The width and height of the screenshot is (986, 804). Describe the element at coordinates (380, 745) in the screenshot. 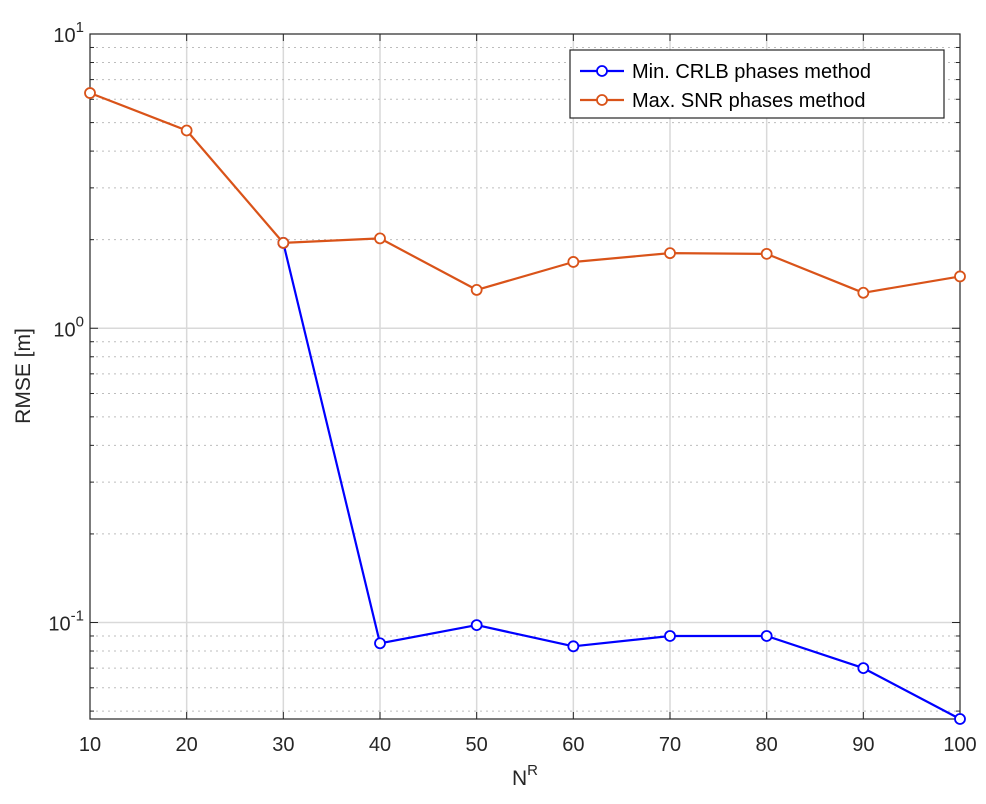

I see `x-tick-label: 40` at that location.